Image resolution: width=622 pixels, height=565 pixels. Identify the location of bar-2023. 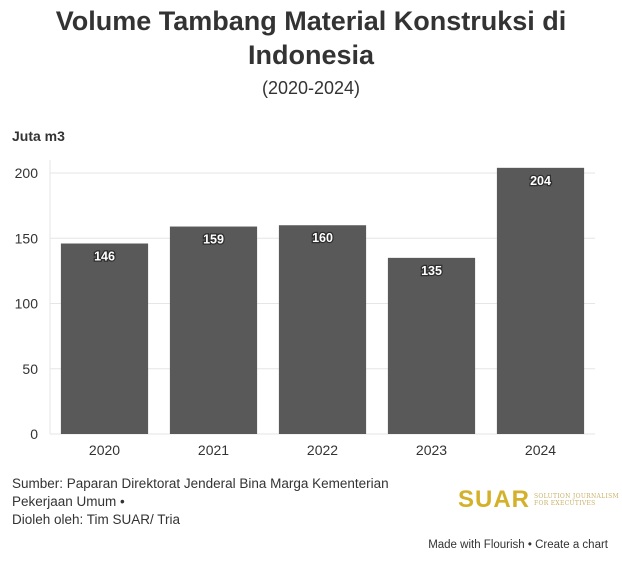
(431, 345).